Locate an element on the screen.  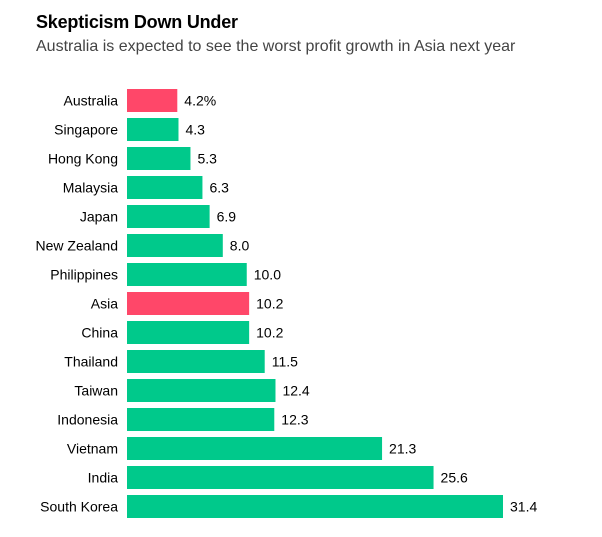
category-label: South Korea is located at coordinates (79, 507).